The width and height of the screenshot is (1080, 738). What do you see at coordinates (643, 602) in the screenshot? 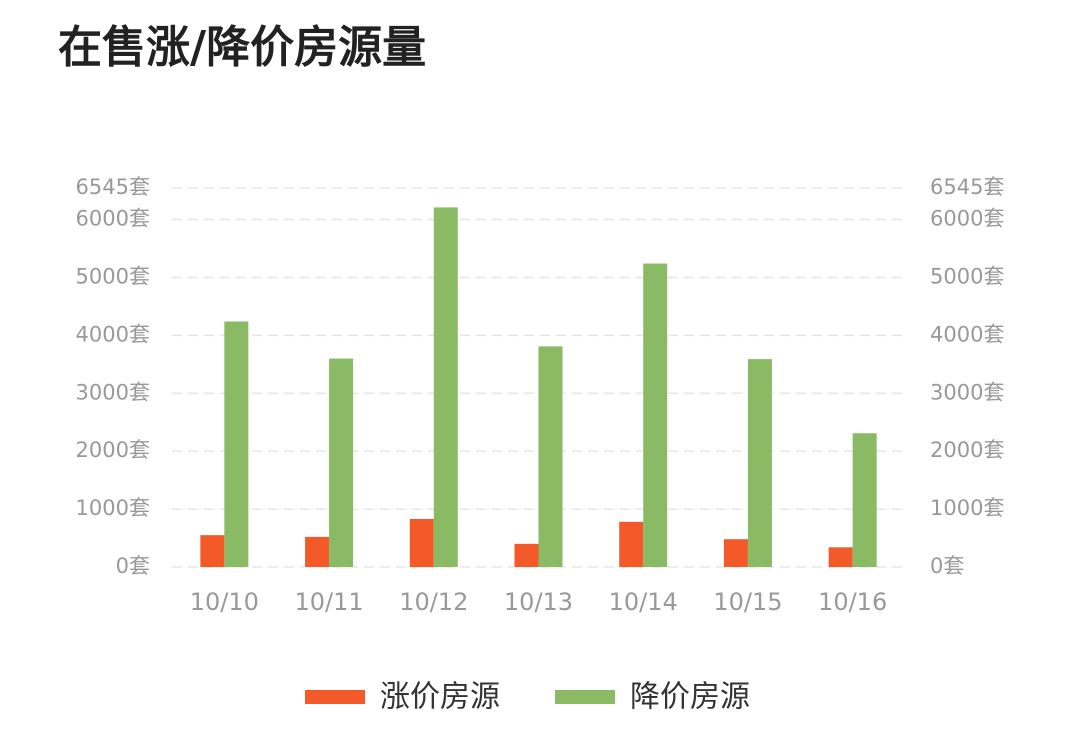
I see `x-tick-label: 10/14` at bounding box center [643, 602].